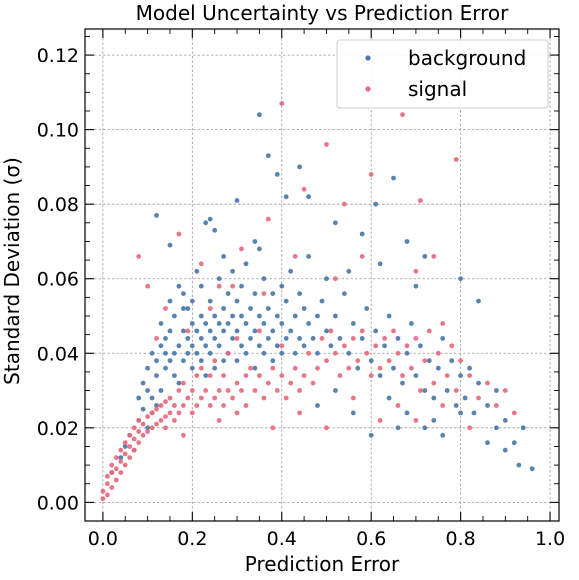 Image resolution: width=579 pixels, height=580 pixels. Describe the element at coordinates (368, 89) in the screenshot. I see `legend-marker-signal` at that location.